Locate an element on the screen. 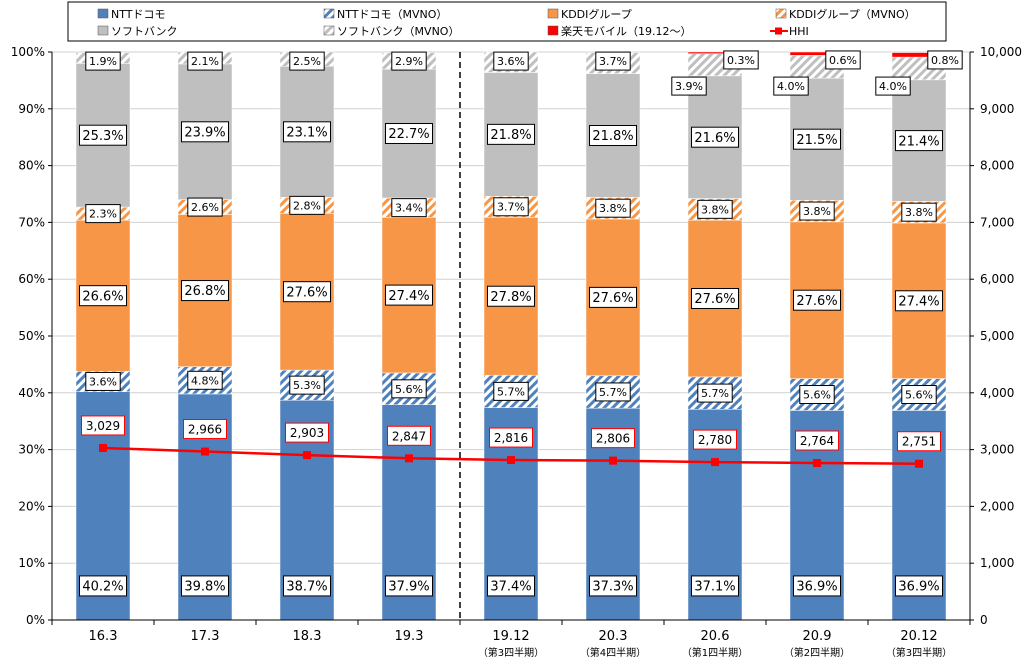  hhi-label-text: 2,847 is located at coordinates (409, 436).